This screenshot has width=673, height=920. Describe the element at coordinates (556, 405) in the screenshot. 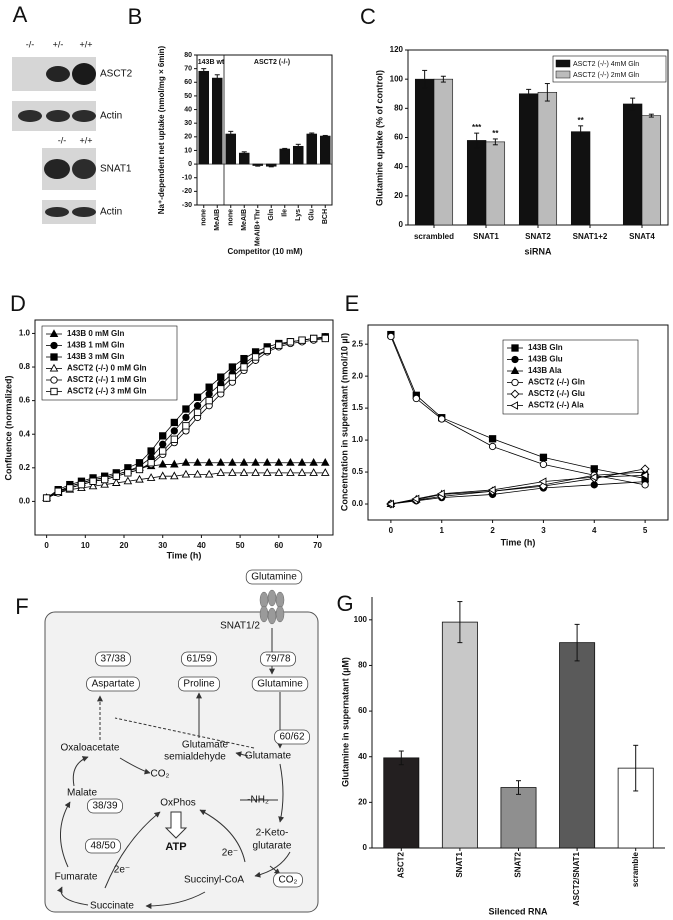

I see `legend-label: ASCT2 (-/-) Ala` at that location.